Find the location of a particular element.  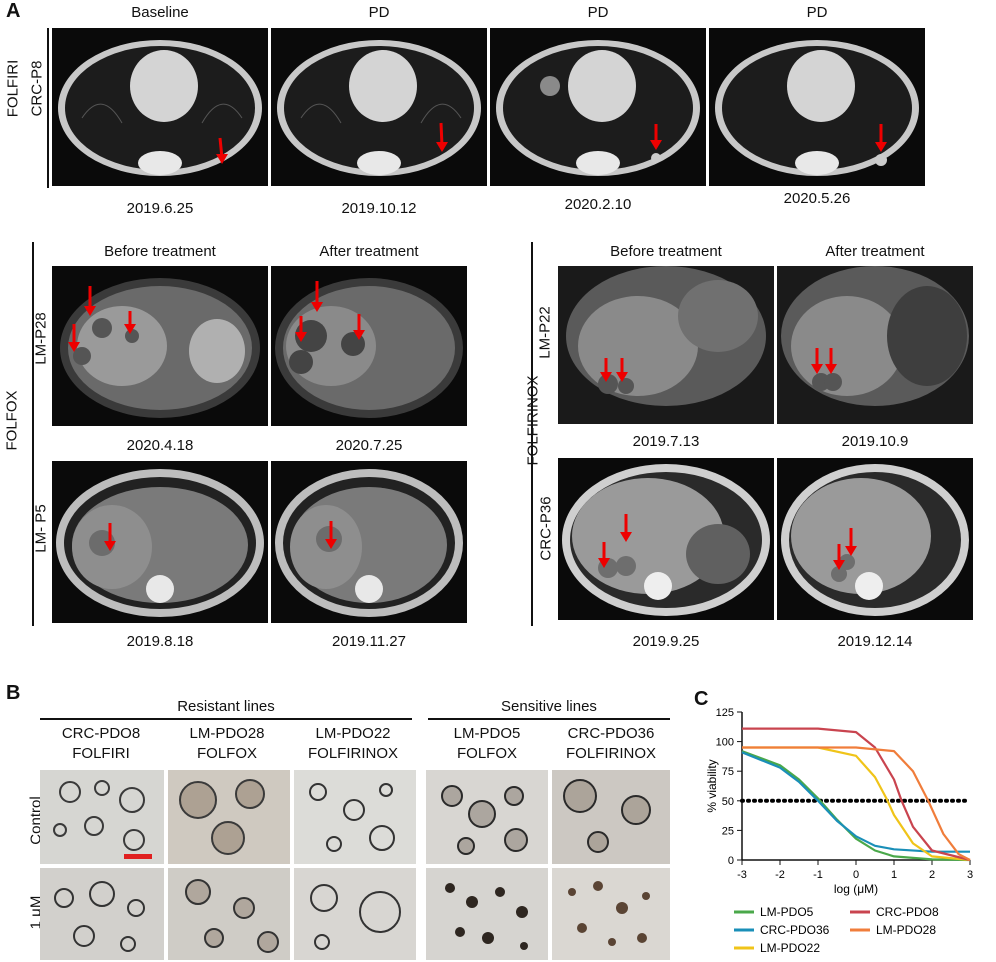

series-line-lm-pdo28 is located at coordinates (856, 803).